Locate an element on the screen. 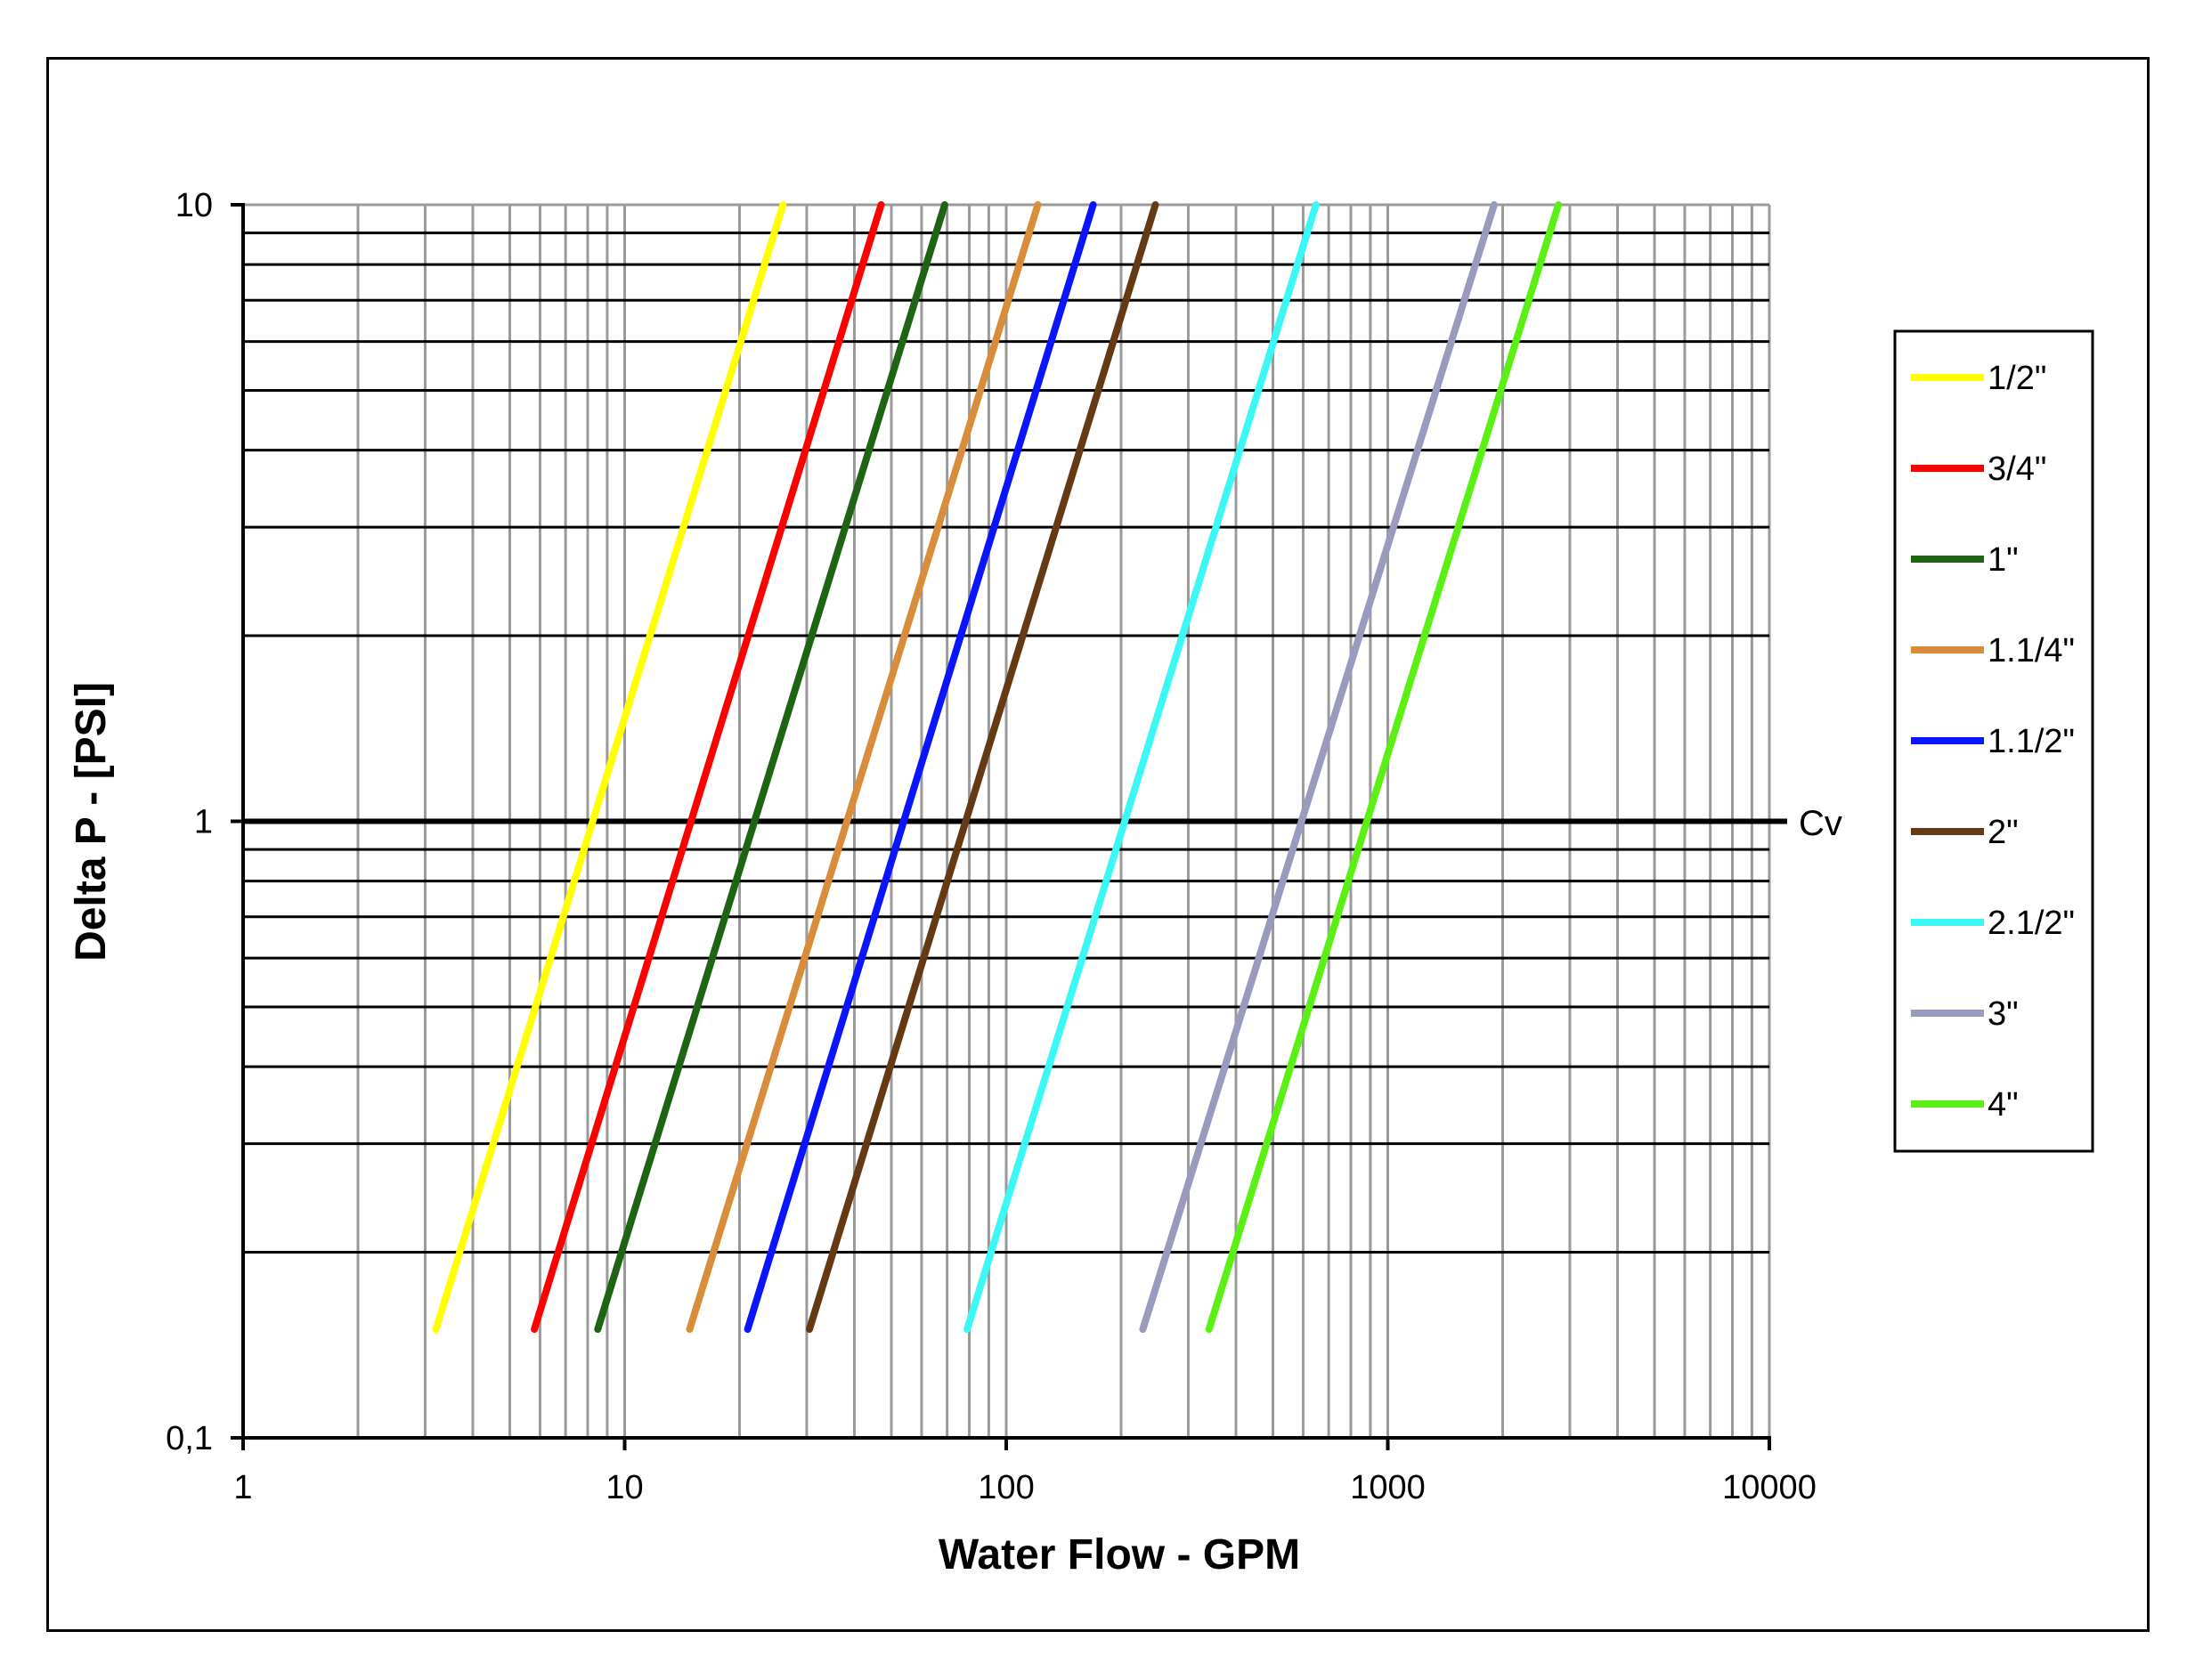  x-tick-label: 1000 is located at coordinates (1388, 1487).